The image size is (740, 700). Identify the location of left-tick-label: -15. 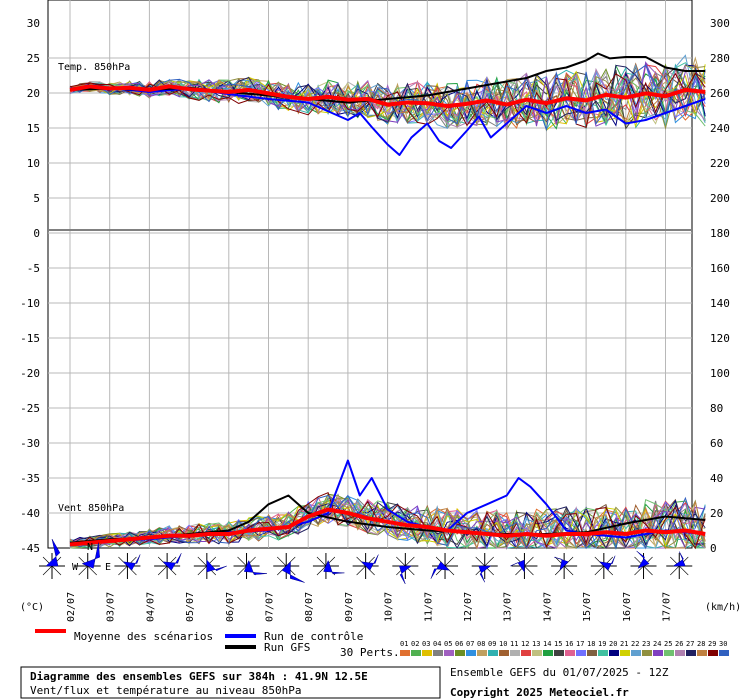
(30, 338).